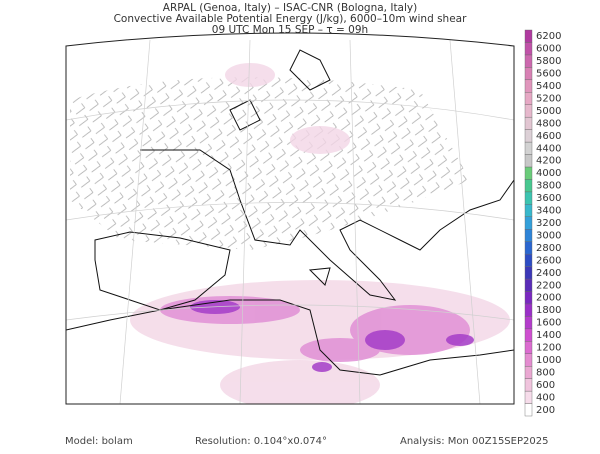 Image resolution: width=600 pixels, height=454 pixels. What do you see at coordinates (548, 285) in the screenshot?
I see `colorbar-label: 2200` at bounding box center [548, 285].